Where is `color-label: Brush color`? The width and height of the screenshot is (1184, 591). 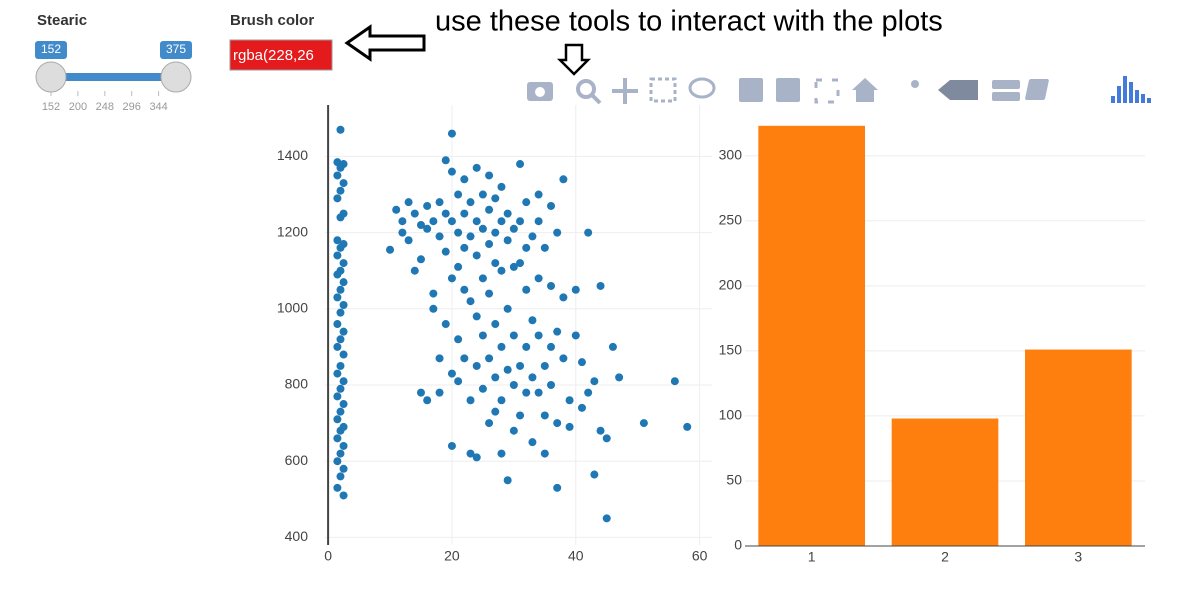 color-label: Brush color is located at coordinates (272, 20).